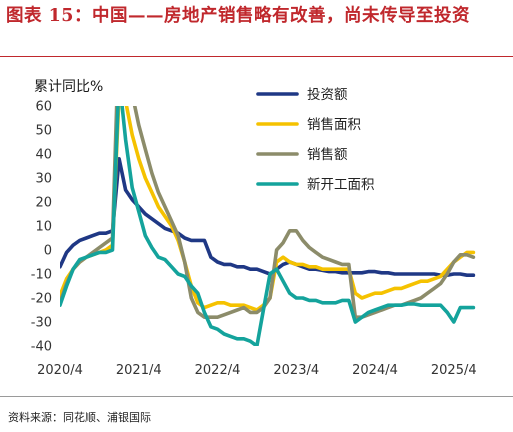 Image resolution: width=513 pixels, height=432 pixels. Describe the element at coordinates (43, 131) in the screenshot. I see `y-tick-label: 50` at that location.